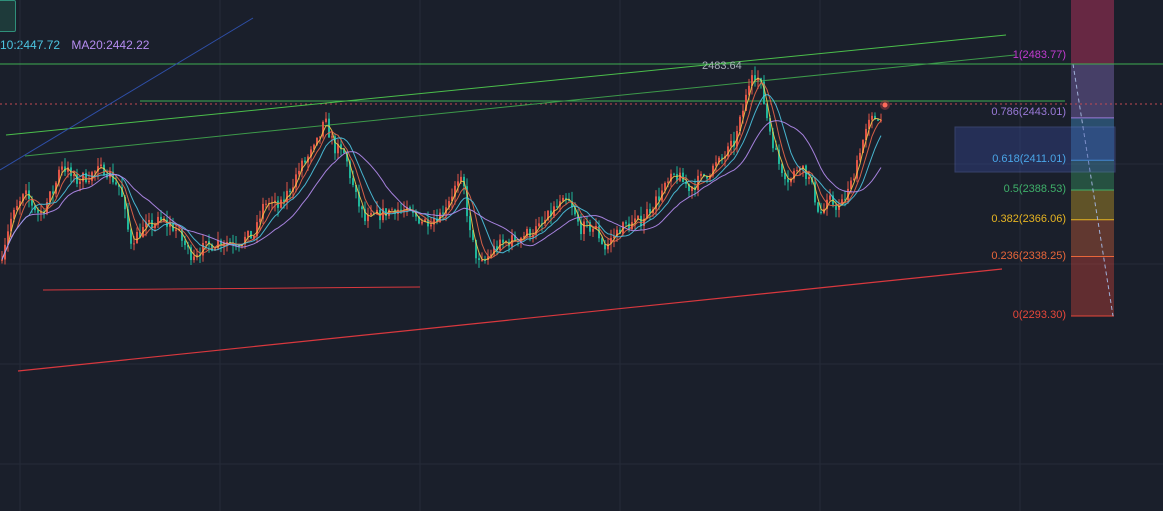 The width and height of the screenshot is (1163, 511). What do you see at coordinates (1092, 32) in the screenshot?
I see `fib-band-top` at bounding box center [1092, 32].